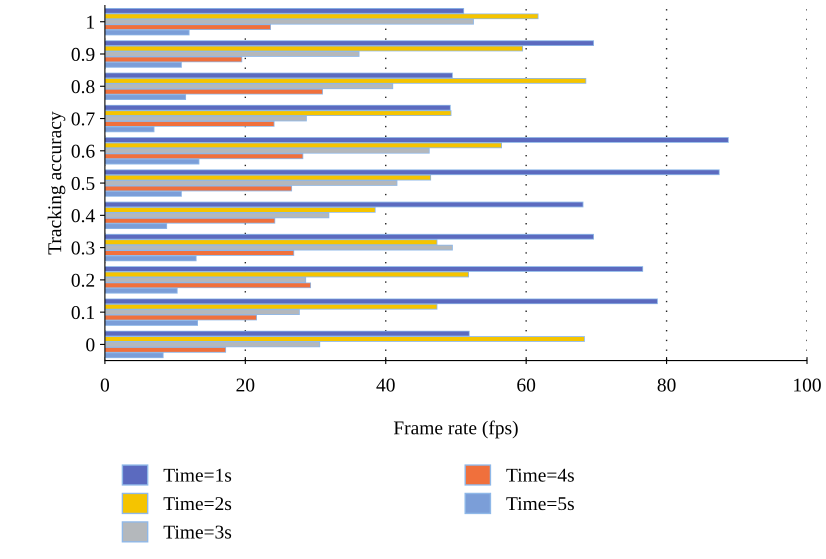  What do you see at coordinates (83, 119) in the screenshot?
I see `y-tick-label: 0.7` at bounding box center [83, 119].